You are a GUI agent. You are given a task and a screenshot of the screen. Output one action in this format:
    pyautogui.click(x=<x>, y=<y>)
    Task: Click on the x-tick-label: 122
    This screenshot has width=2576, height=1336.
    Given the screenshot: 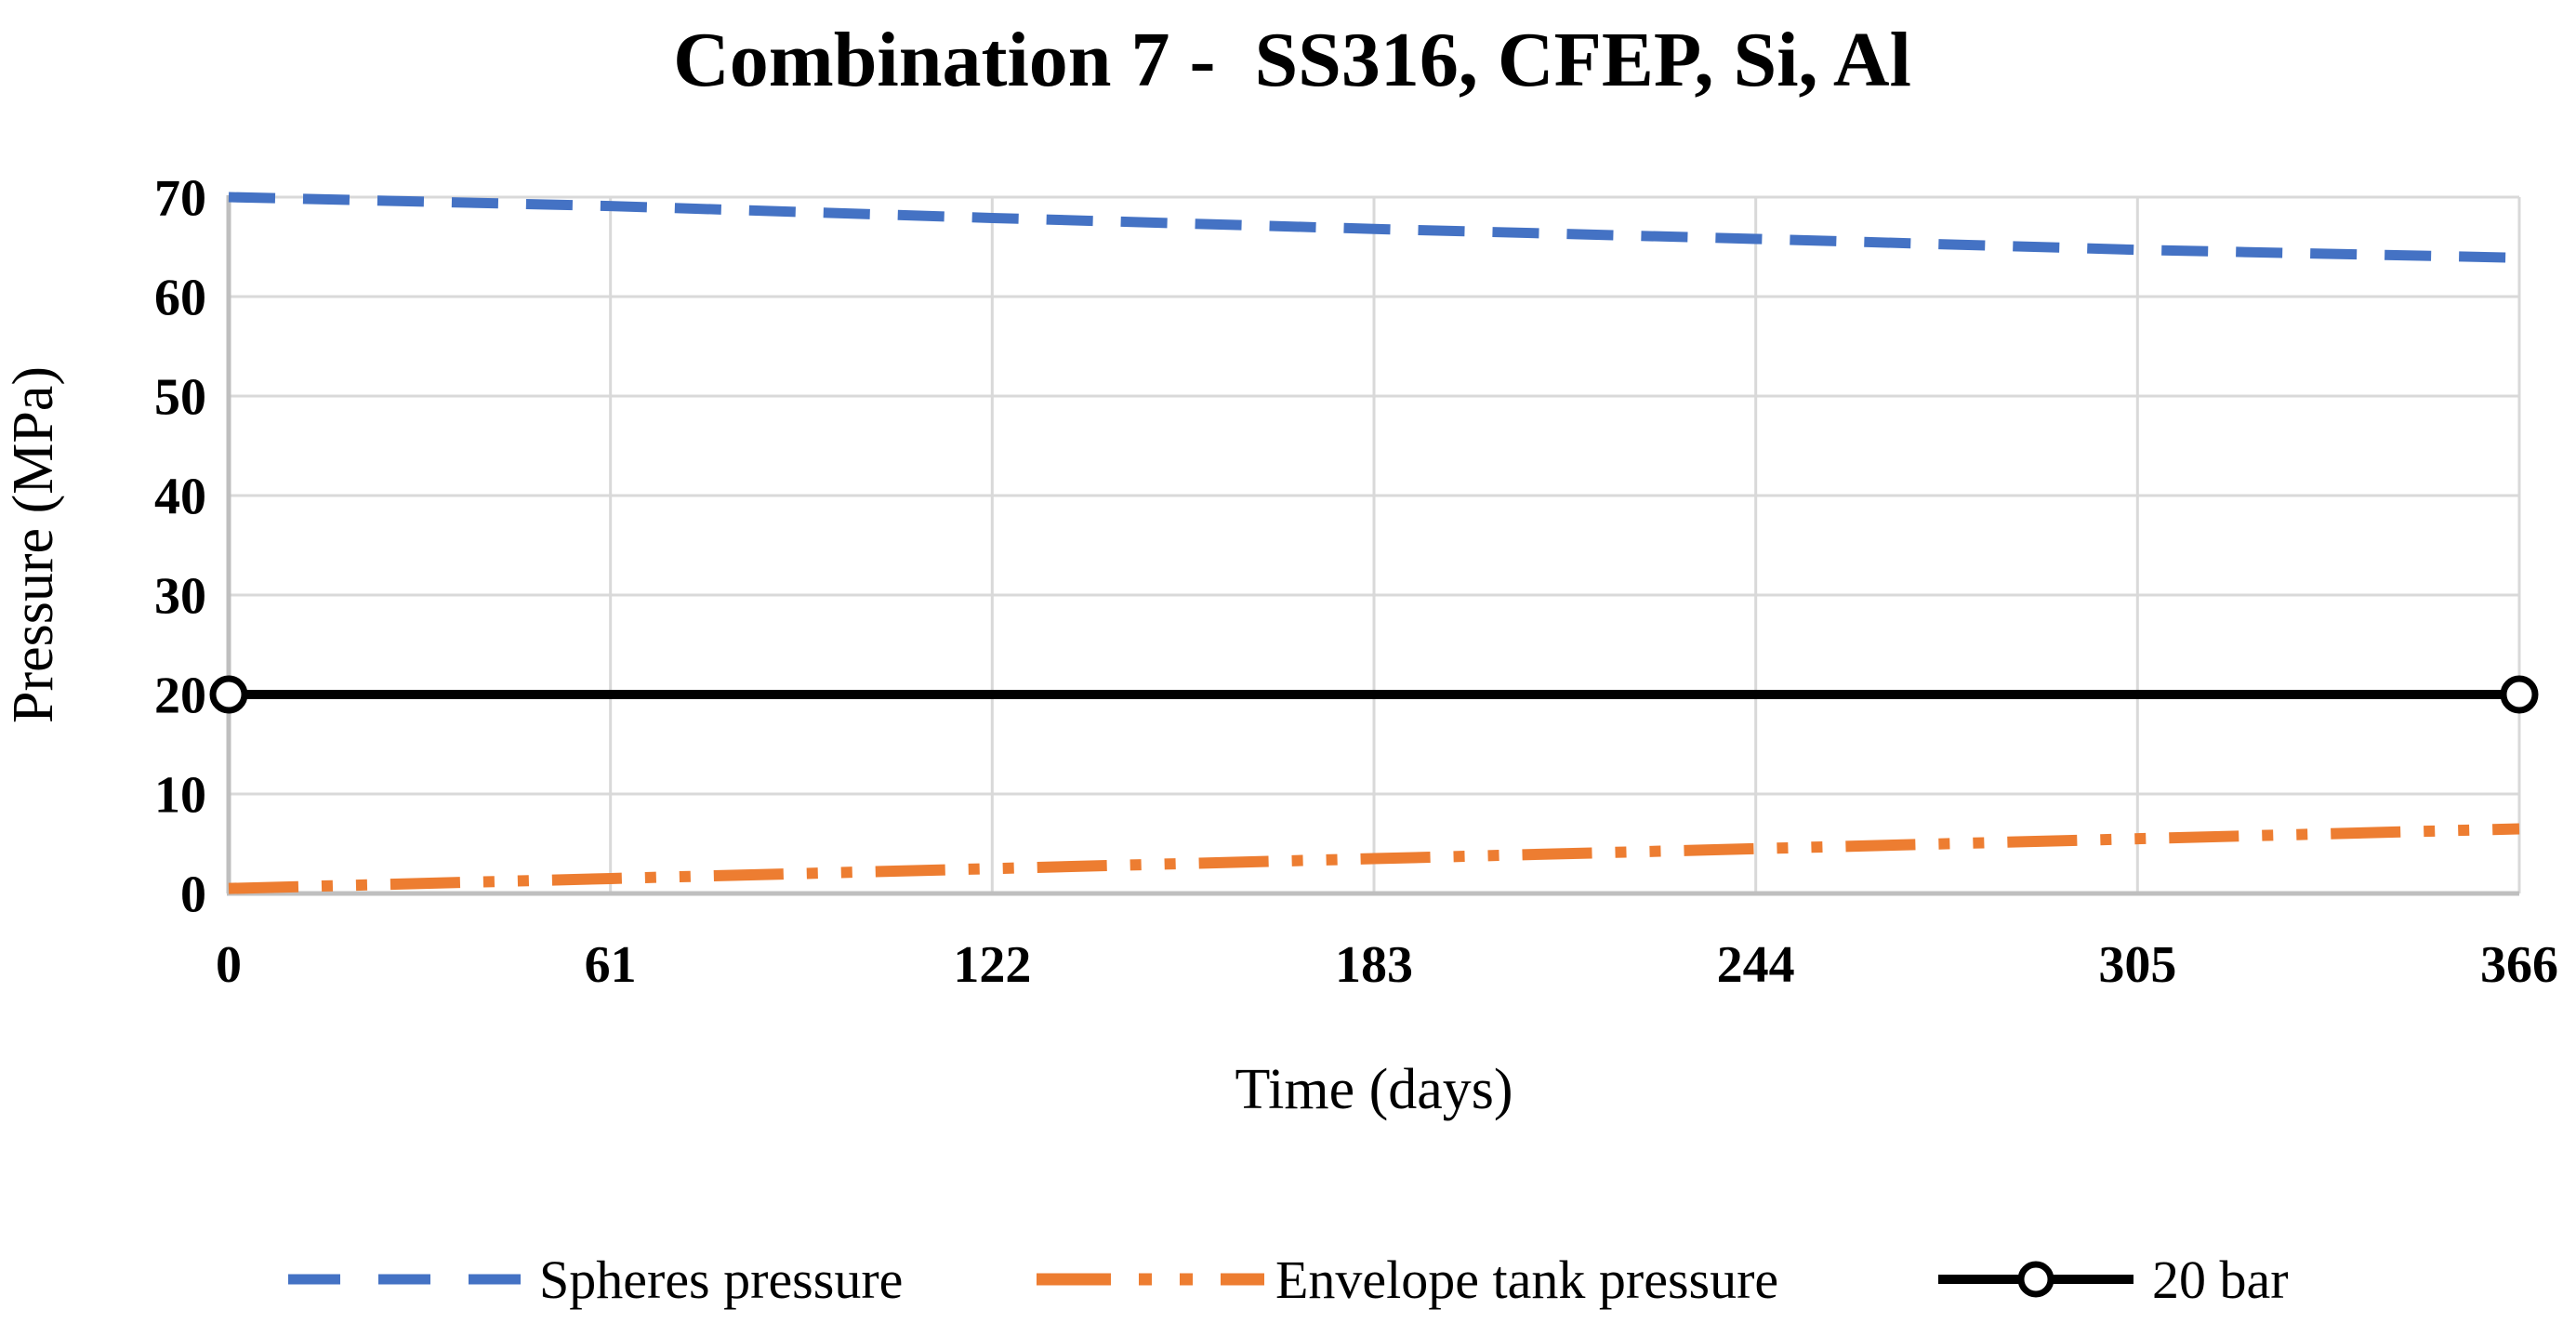 What is the action you would take?
    pyautogui.click(x=992, y=965)
    